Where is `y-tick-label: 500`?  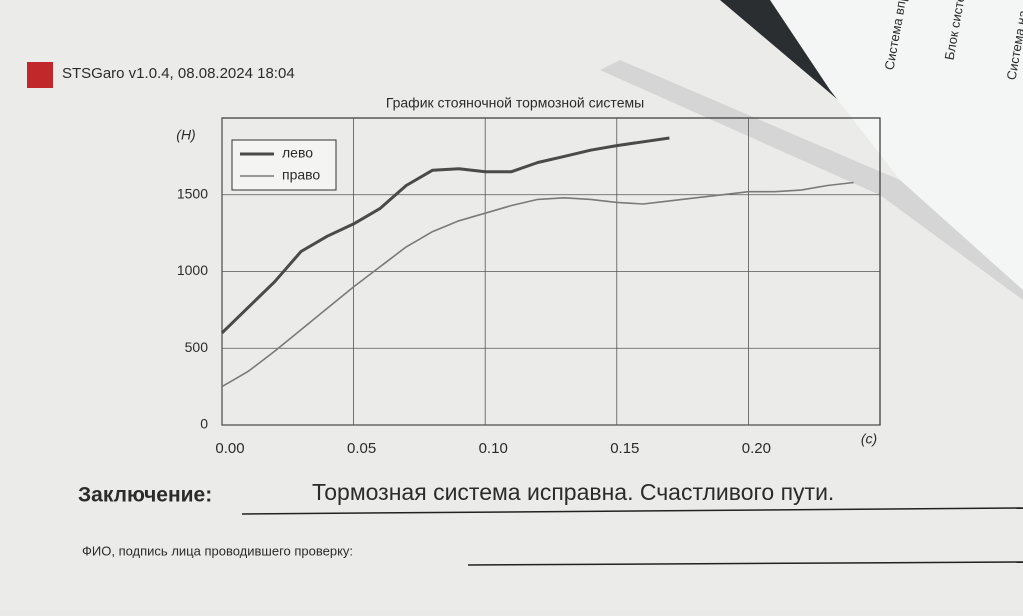
y-tick-label: 500 is located at coordinates (197, 347).